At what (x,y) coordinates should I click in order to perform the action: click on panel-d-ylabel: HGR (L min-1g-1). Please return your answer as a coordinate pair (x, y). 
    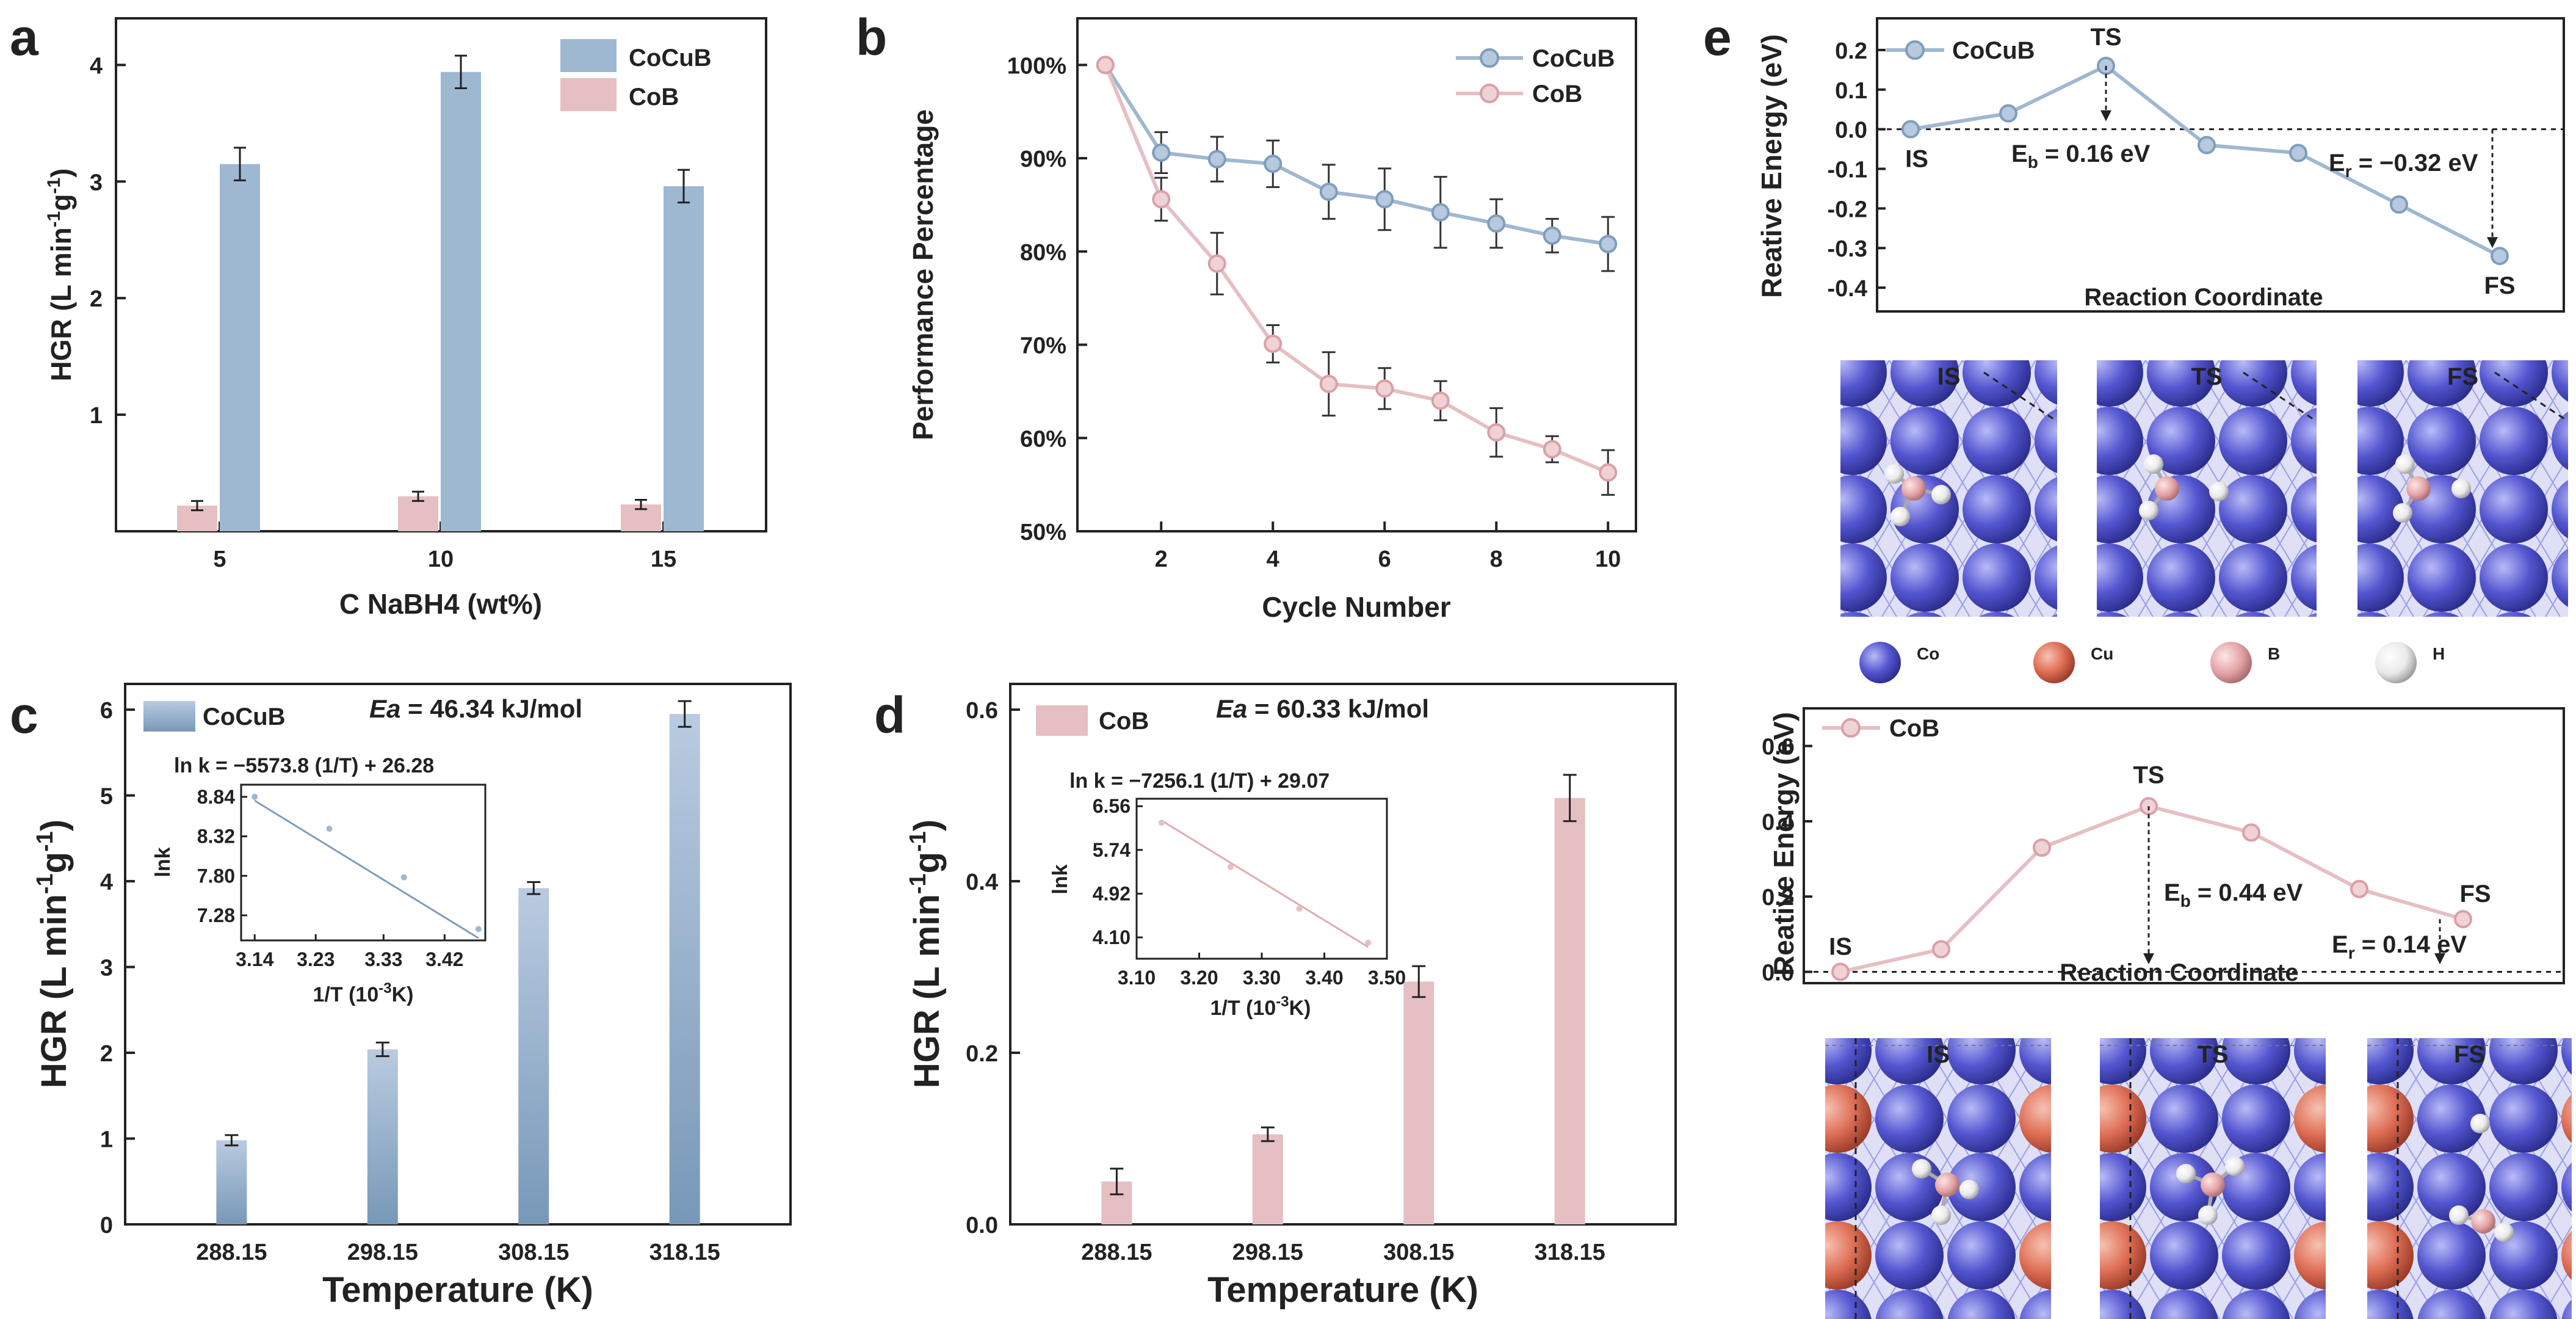
    Looking at the image, I should click on (926, 953).